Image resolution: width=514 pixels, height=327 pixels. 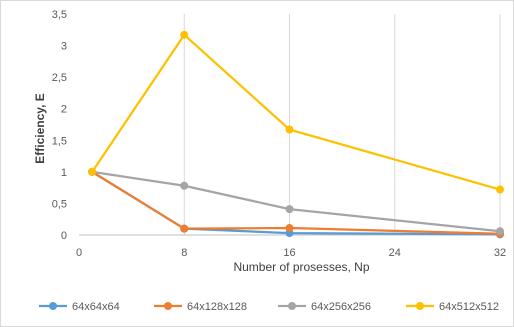 What do you see at coordinates (64, 110) in the screenshot?
I see `y-tick-label: 2` at bounding box center [64, 110].